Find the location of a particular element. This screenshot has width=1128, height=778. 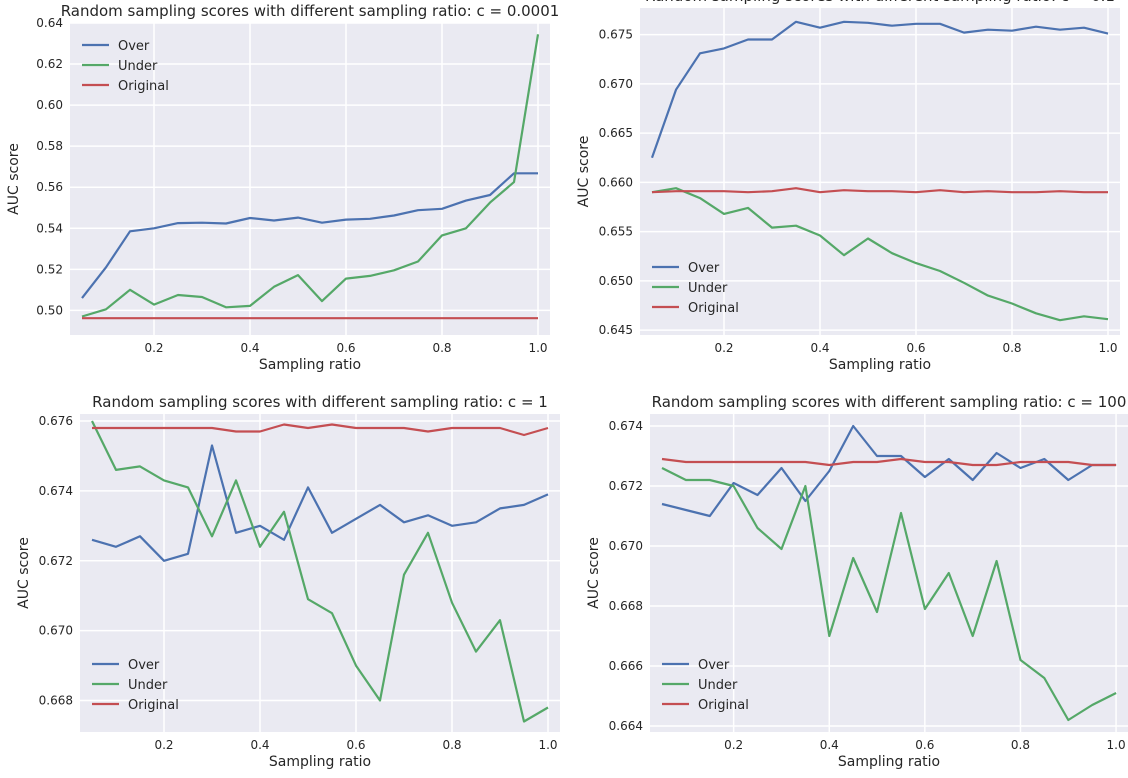

chart-4-series-line-under is located at coordinates (889, 594).